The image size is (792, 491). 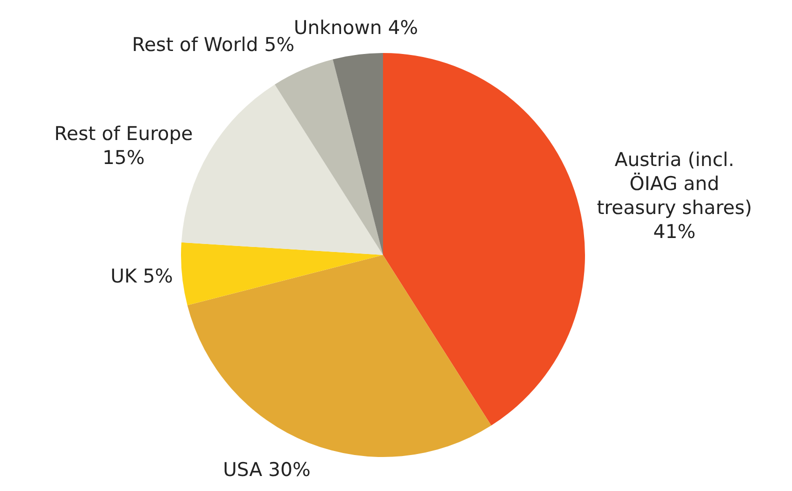 What do you see at coordinates (266, 469) in the screenshot?
I see `slice-label: USA 30%` at bounding box center [266, 469].